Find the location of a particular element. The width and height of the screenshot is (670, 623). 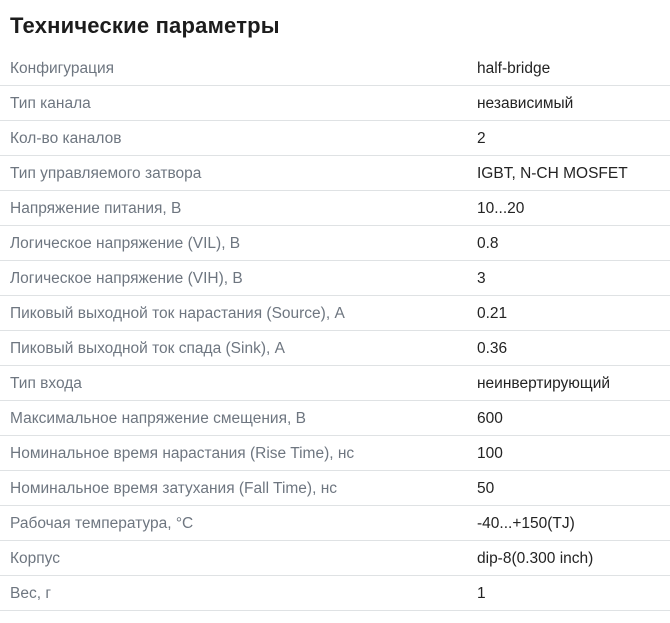

table-row: Конфигурация half-bridge is located at coordinates (335, 68).